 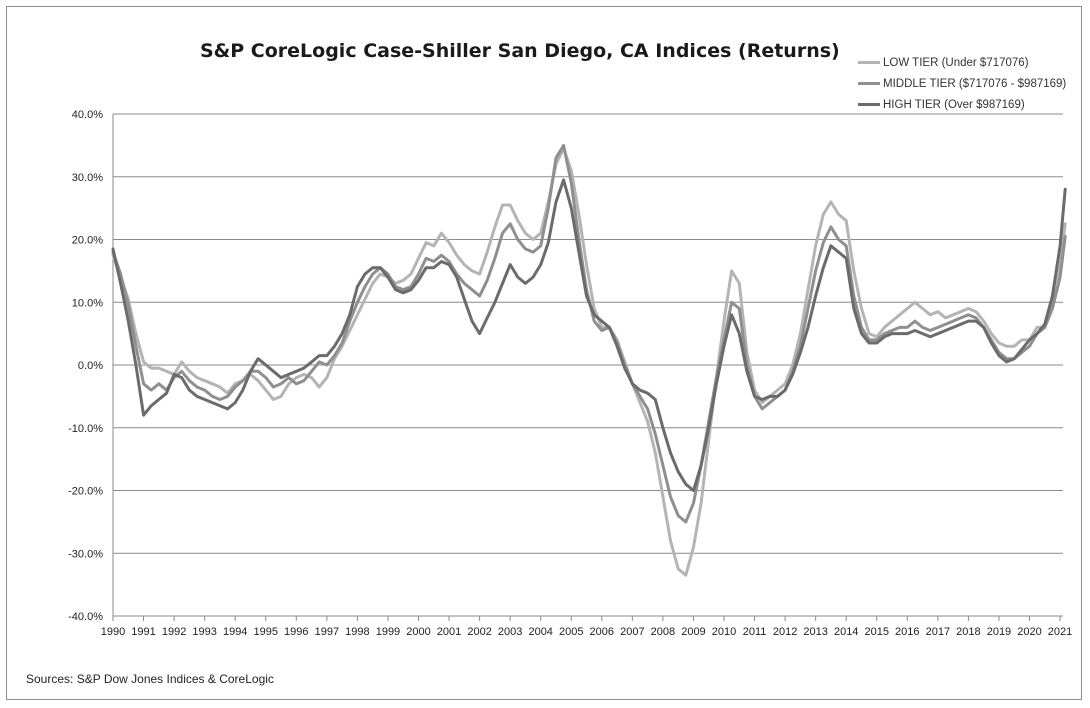 What do you see at coordinates (87, 303) in the screenshot?
I see `y-tick-label: 10.0%` at bounding box center [87, 303].